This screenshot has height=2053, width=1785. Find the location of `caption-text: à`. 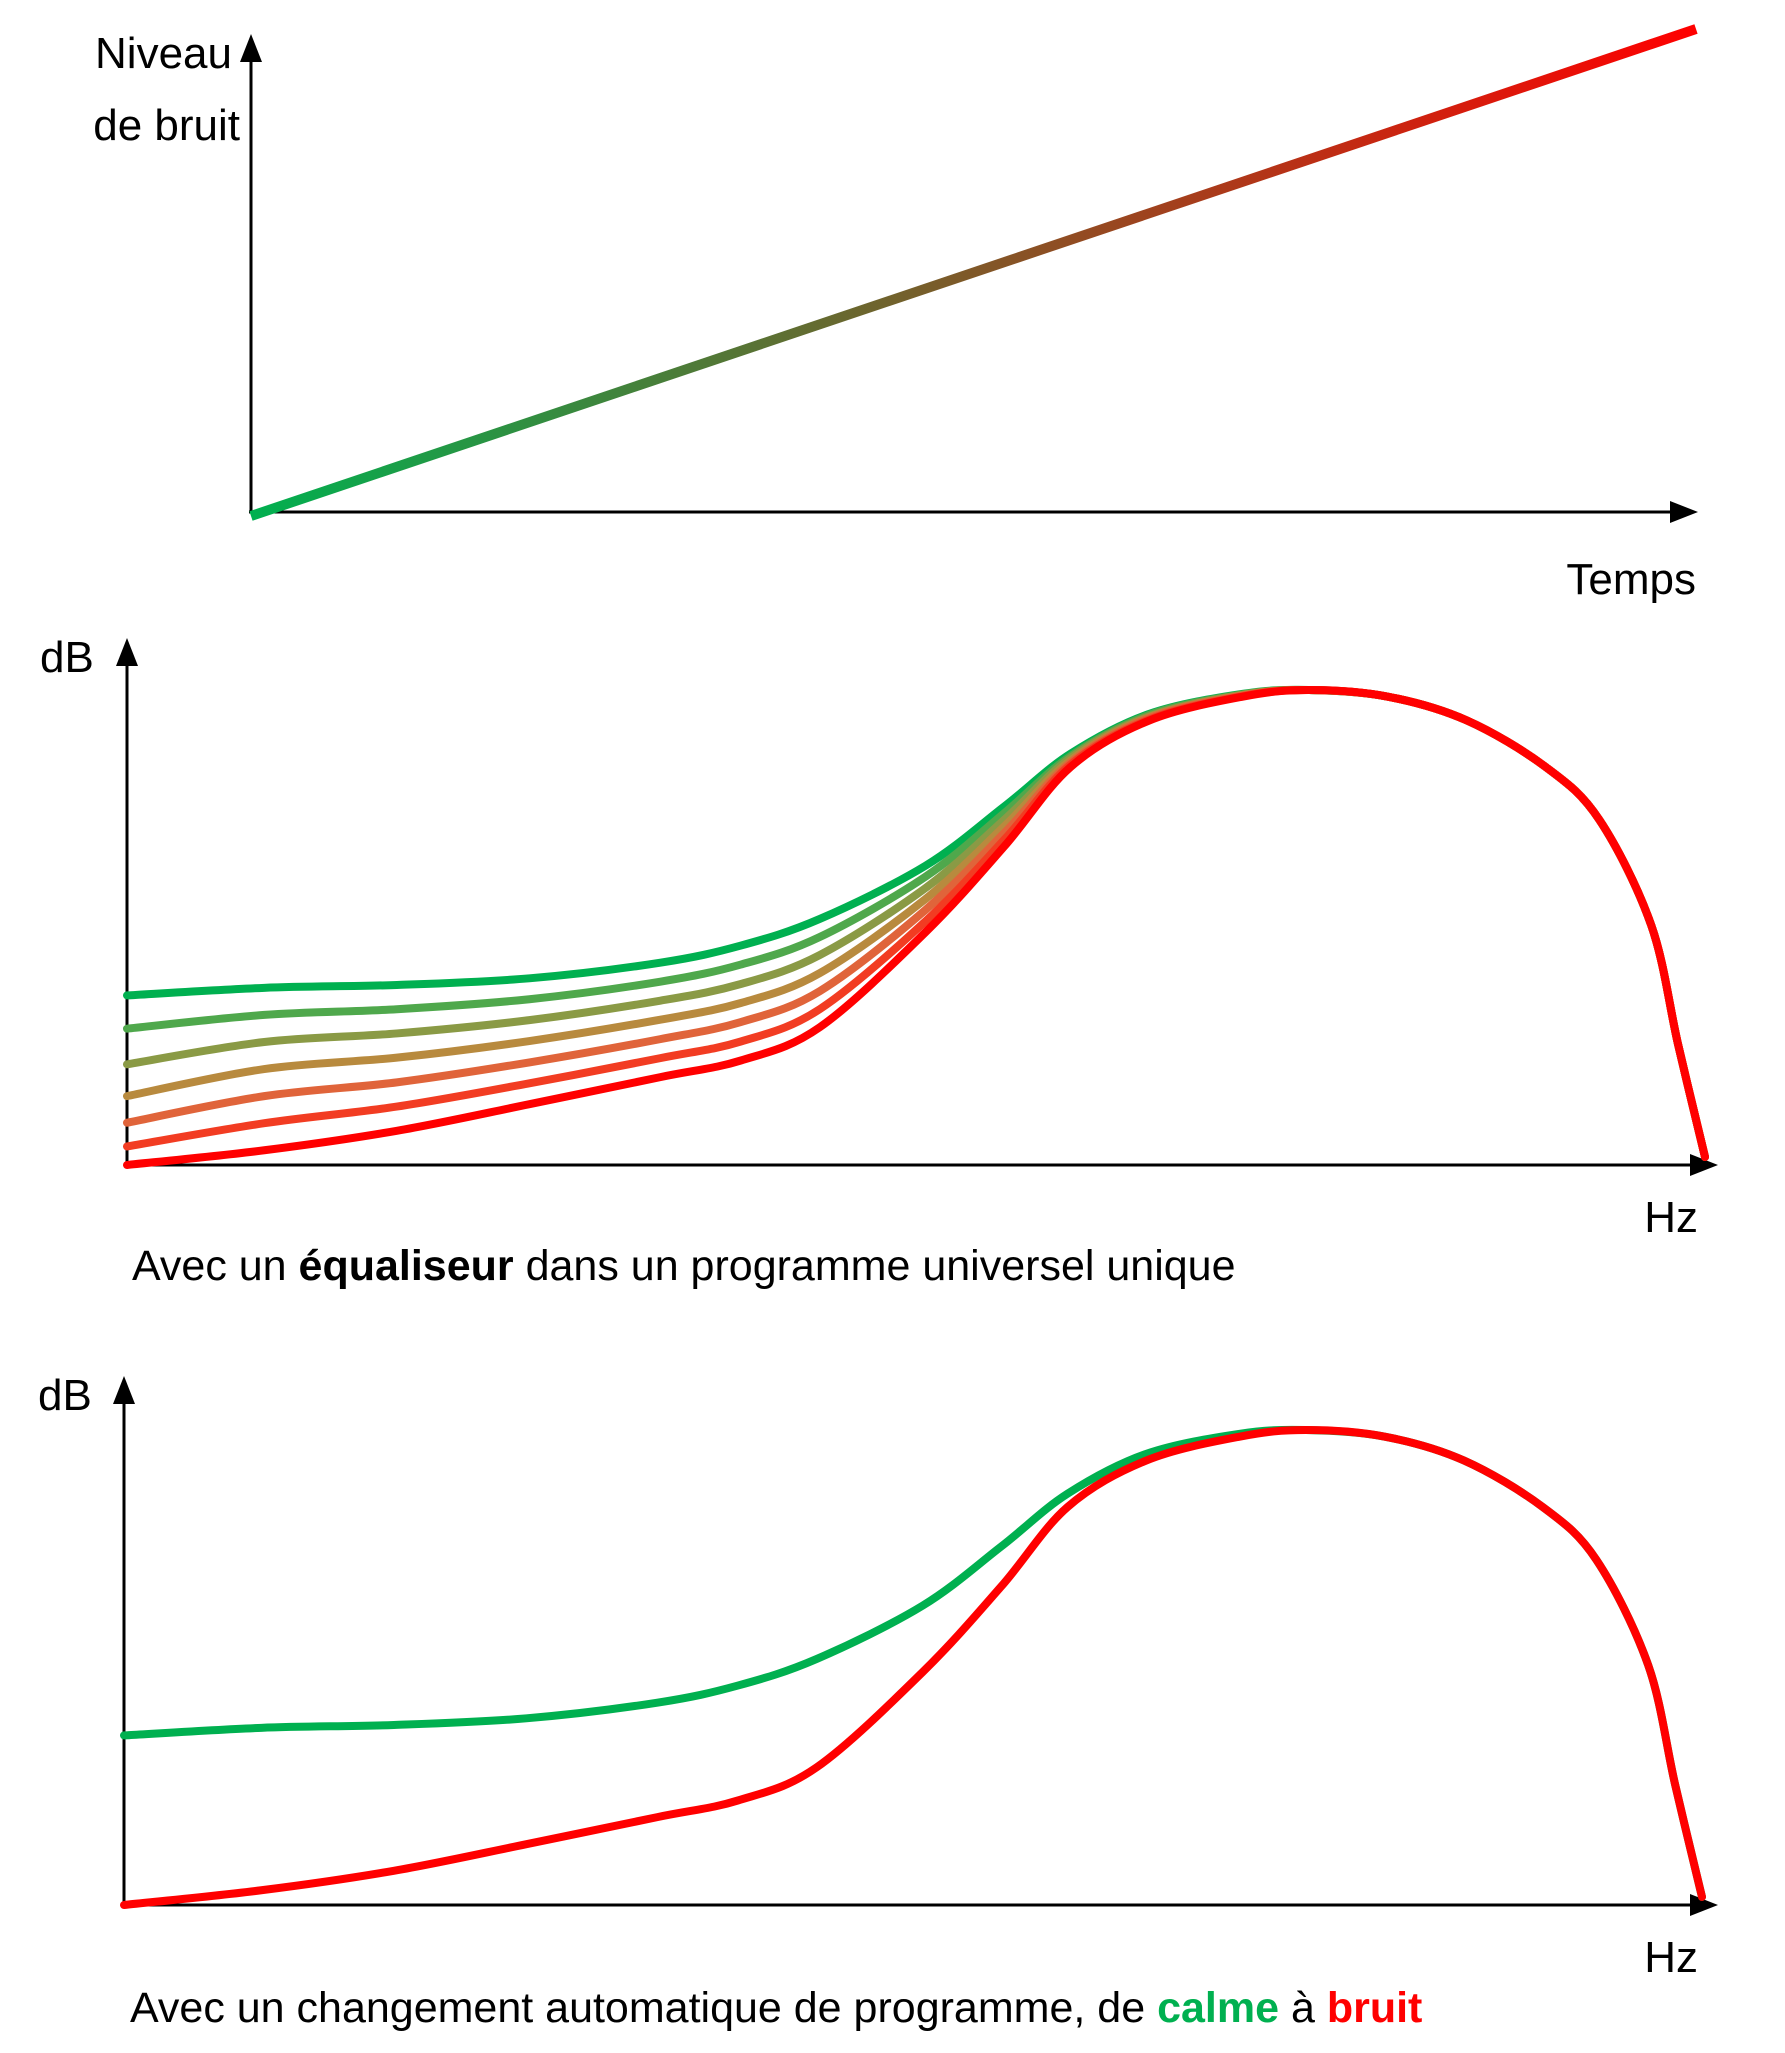

caption-text: à is located at coordinates (1303, 2008).